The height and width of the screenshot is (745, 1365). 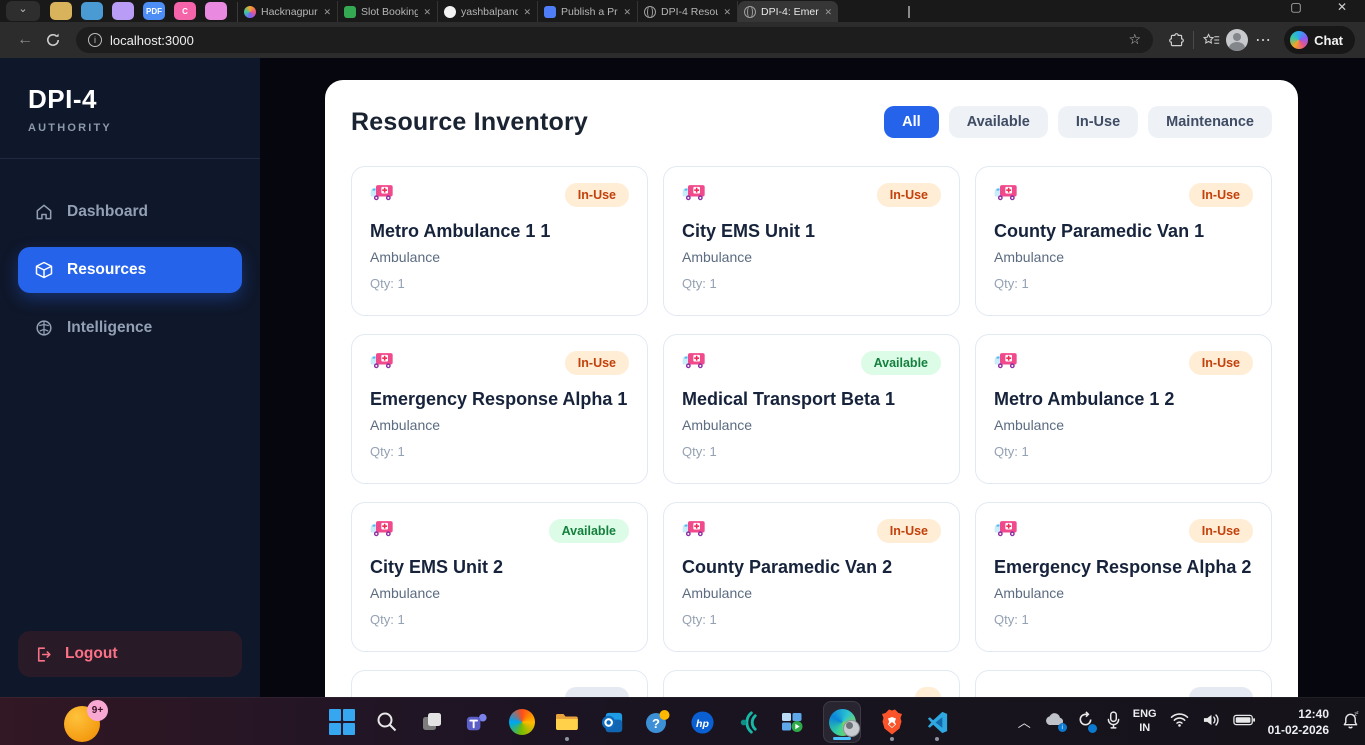 I want to click on tab-title: Hacknagpur 2.0 St, so click(x=289, y=11).